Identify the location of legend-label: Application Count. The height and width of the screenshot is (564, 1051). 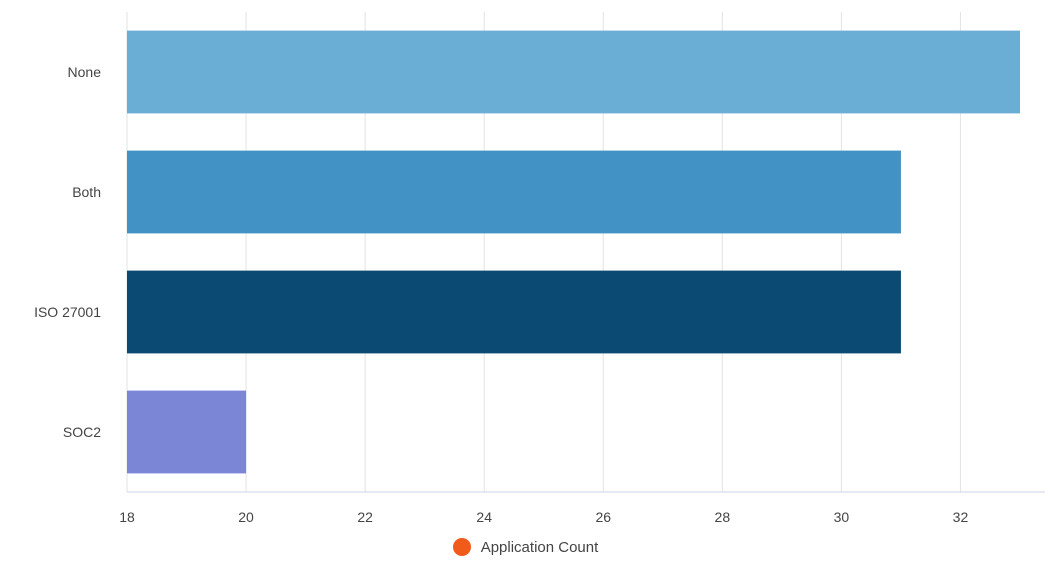
(539, 547).